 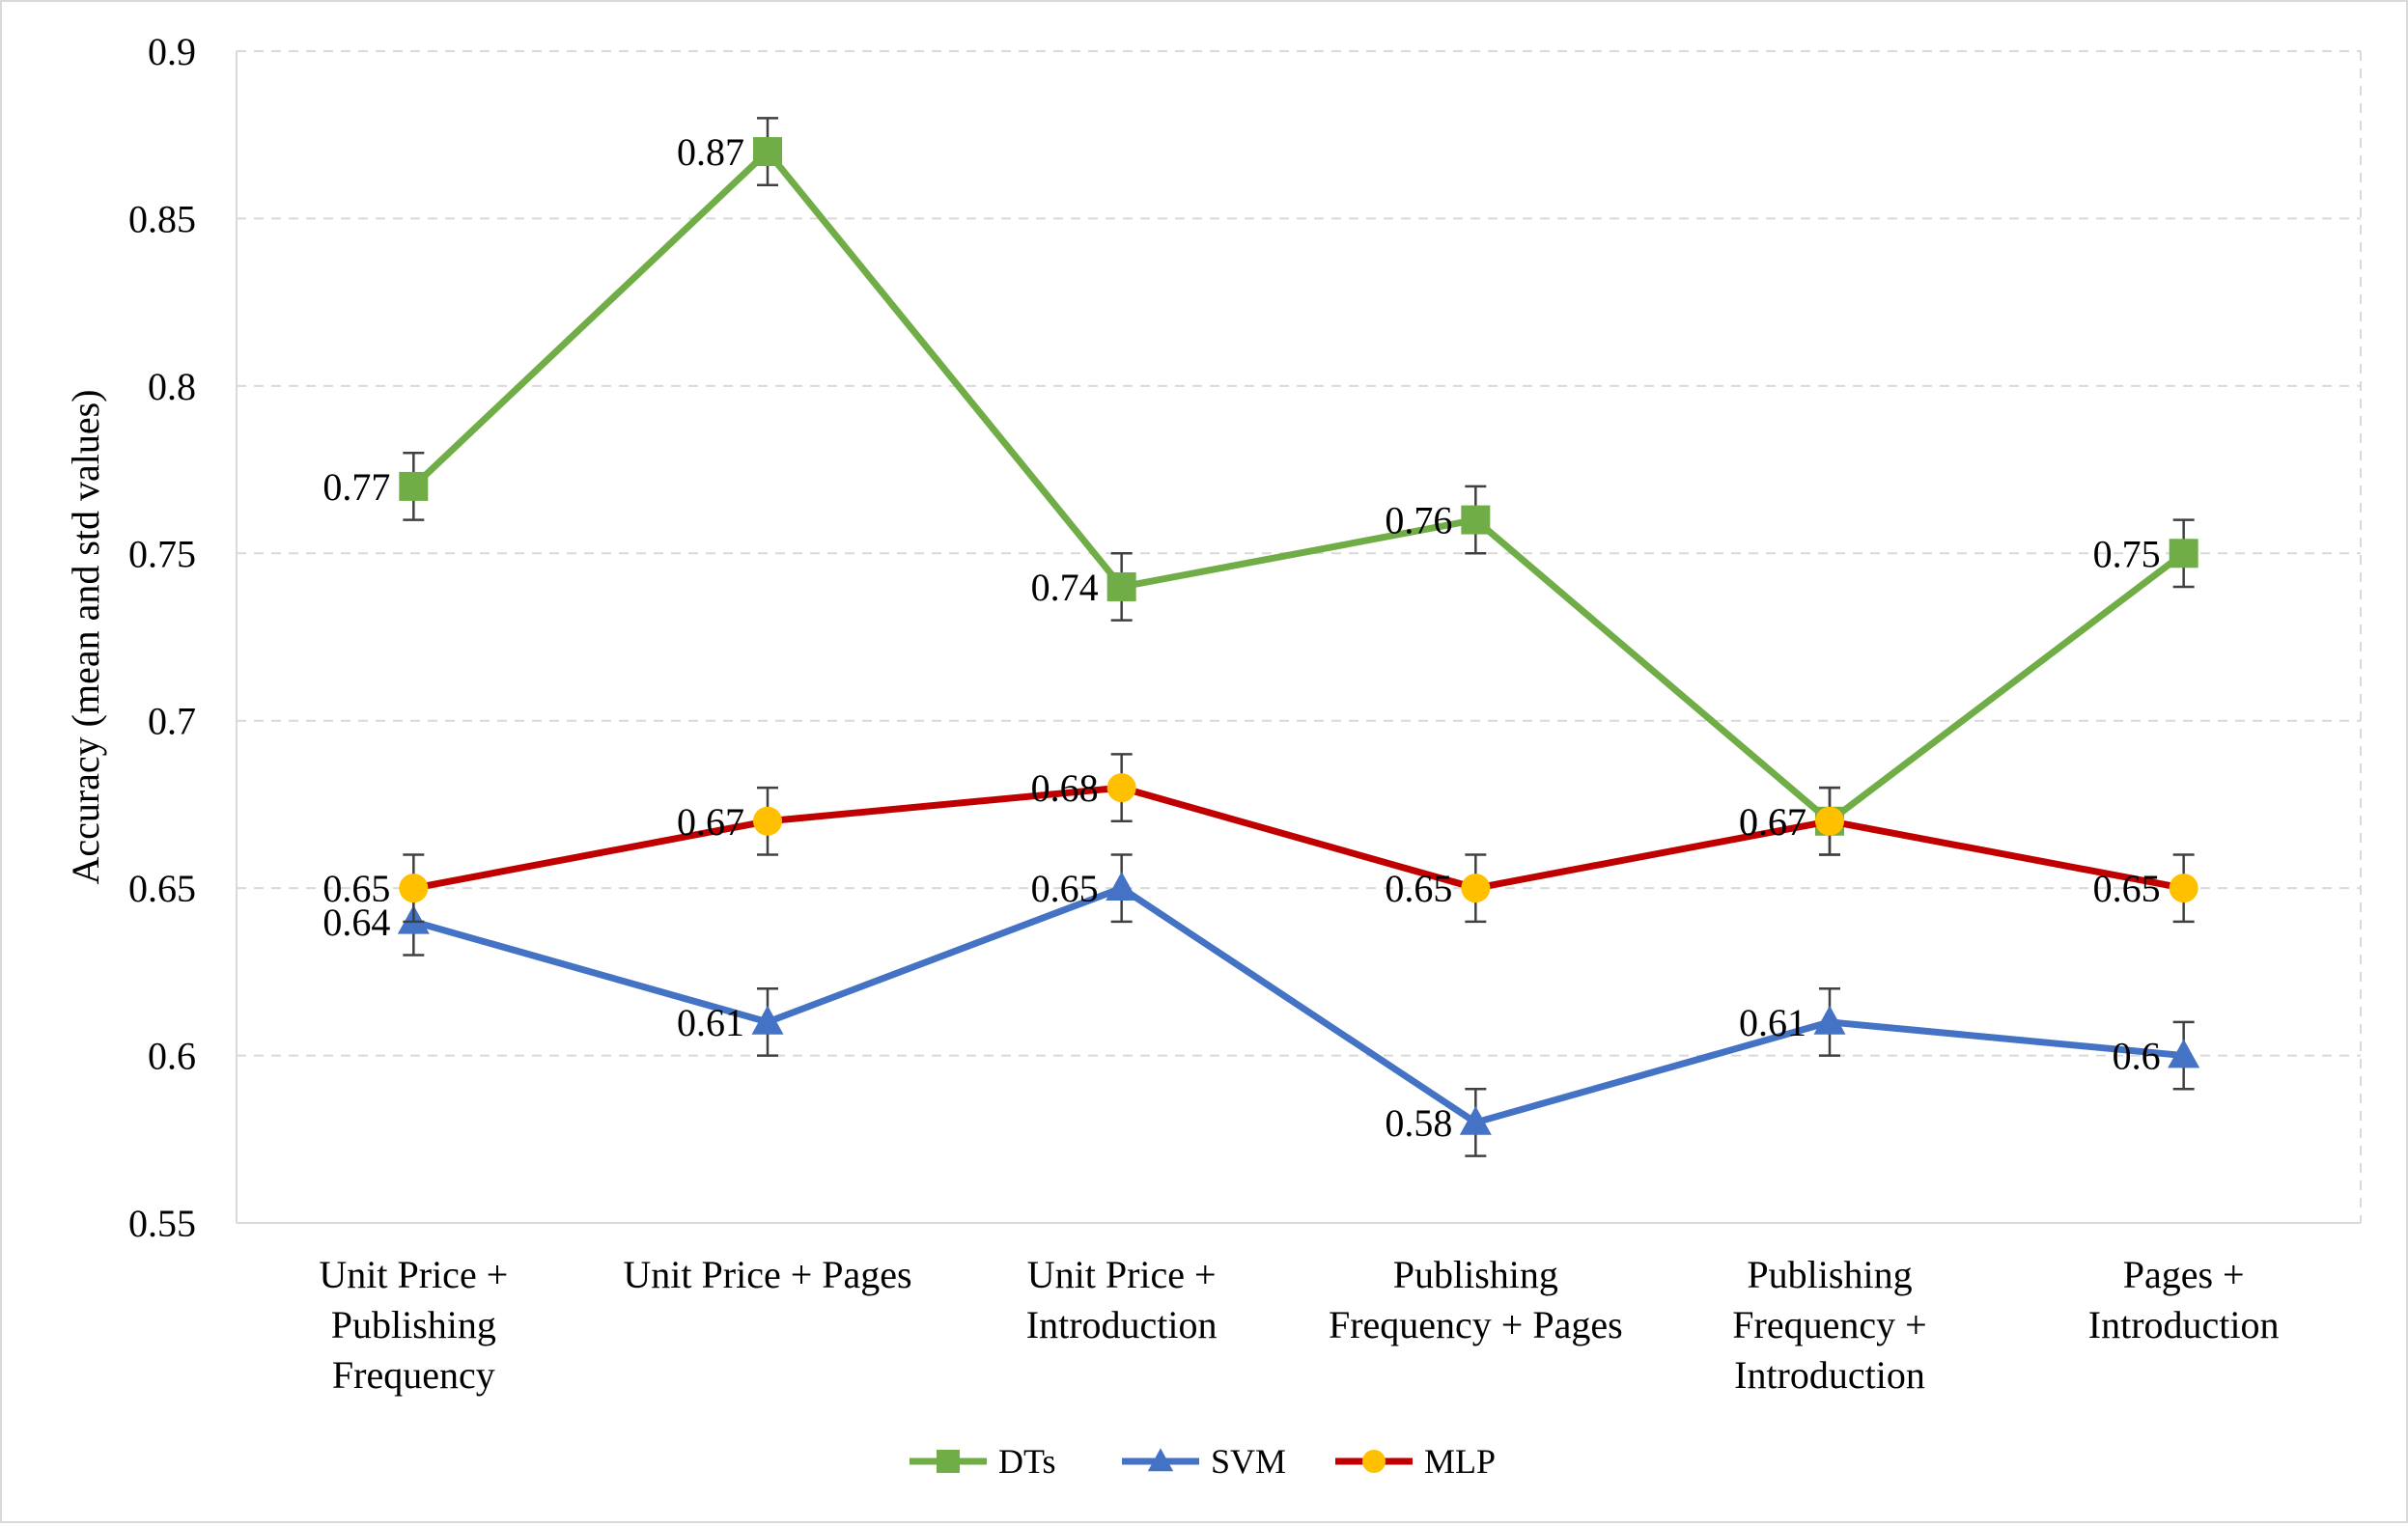 What do you see at coordinates (414, 1375) in the screenshot?
I see `x-category-label-line: Frequency` at bounding box center [414, 1375].